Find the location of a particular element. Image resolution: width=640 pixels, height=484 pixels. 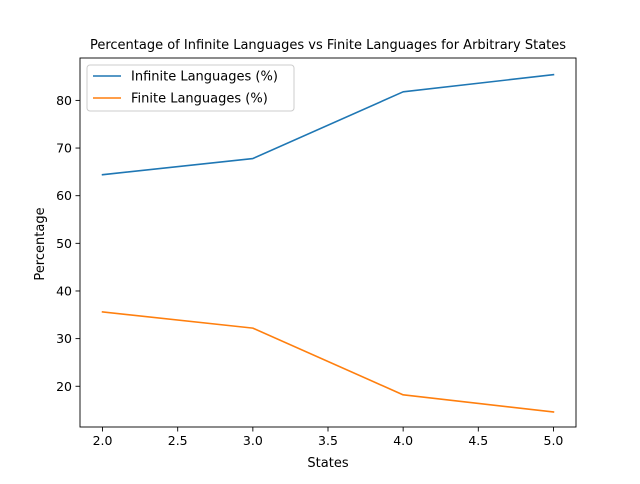

legend-label-0: Infinite Languages (%) is located at coordinates (204, 77).